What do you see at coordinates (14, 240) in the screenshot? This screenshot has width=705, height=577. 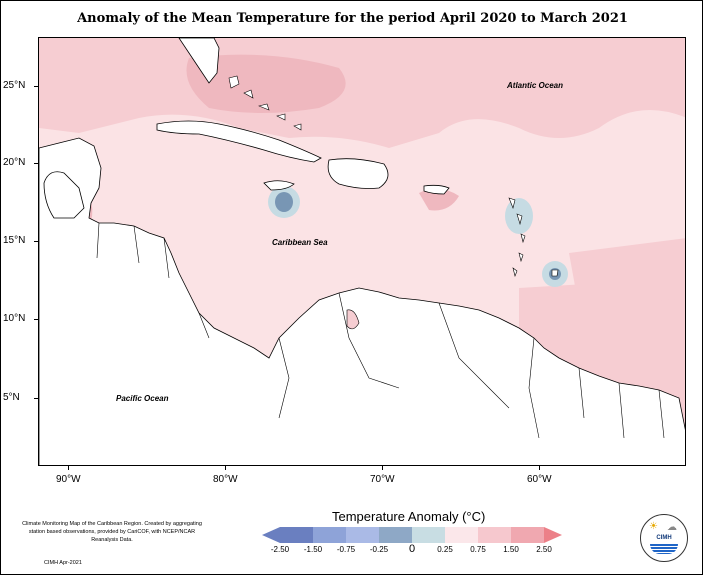 I see `y-label-15n: 15°N` at bounding box center [14, 240].